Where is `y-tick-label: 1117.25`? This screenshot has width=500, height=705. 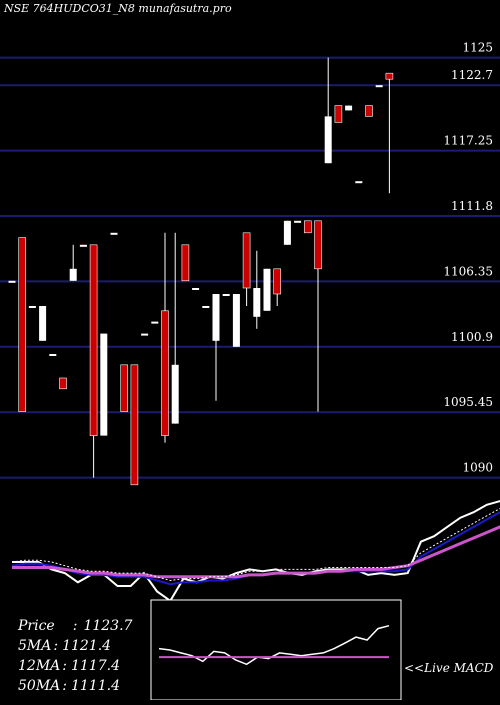
y-tick-label: 1117.25 is located at coordinates (468, 141).